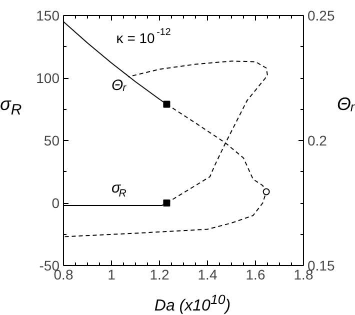 This screenshot has height=315, width=355. I want to click on y-tick-label: 150, so click(48, 16).